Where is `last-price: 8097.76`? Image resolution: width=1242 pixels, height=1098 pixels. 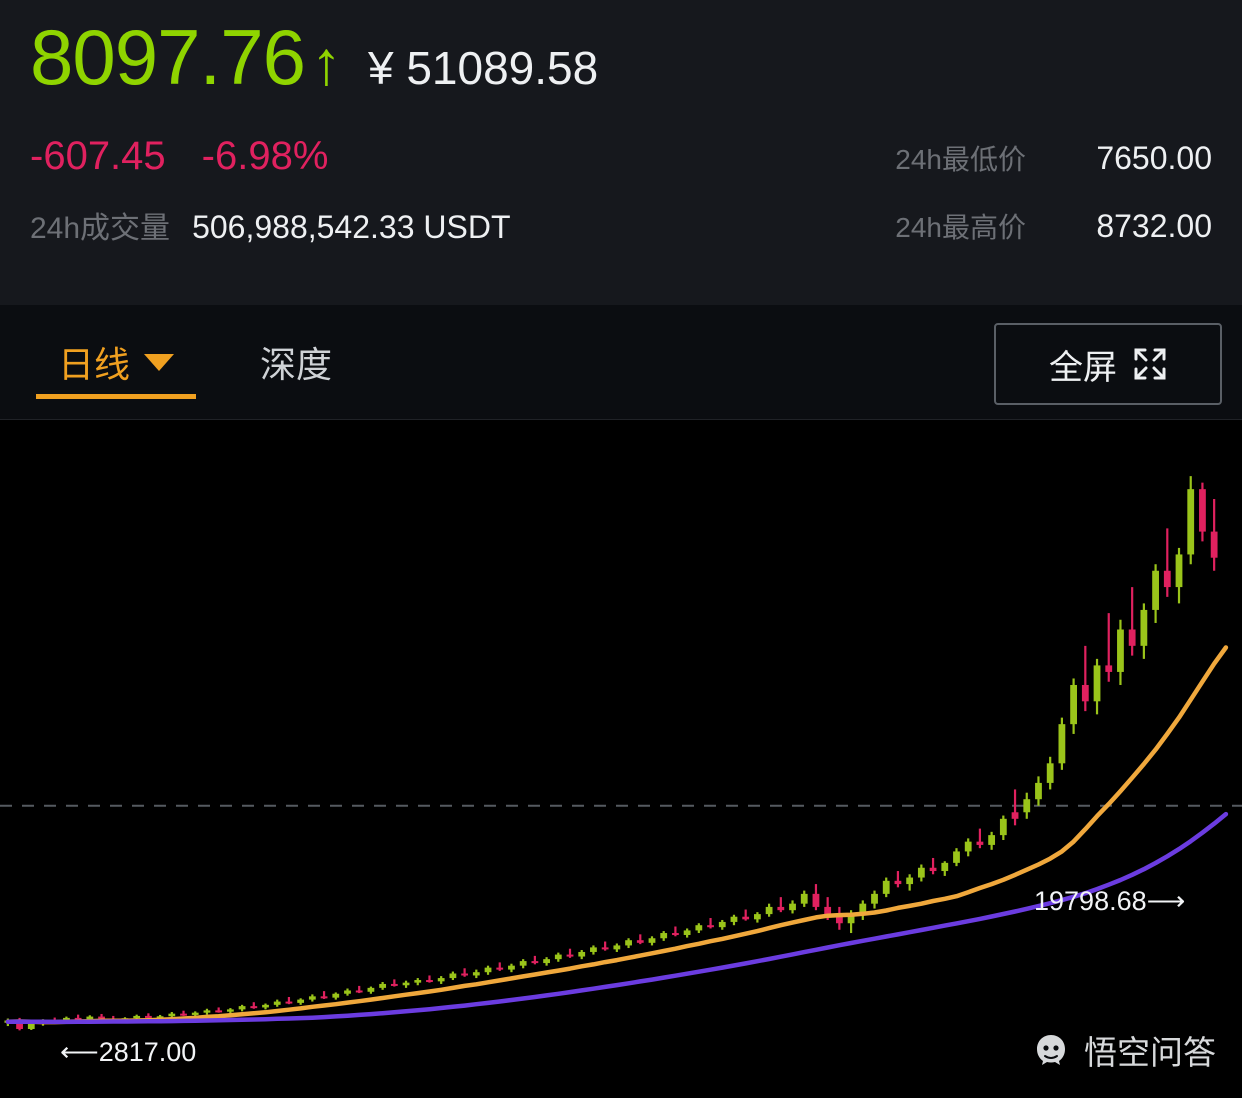
last-price: 8097.76 is located at coordinates (168, 57).